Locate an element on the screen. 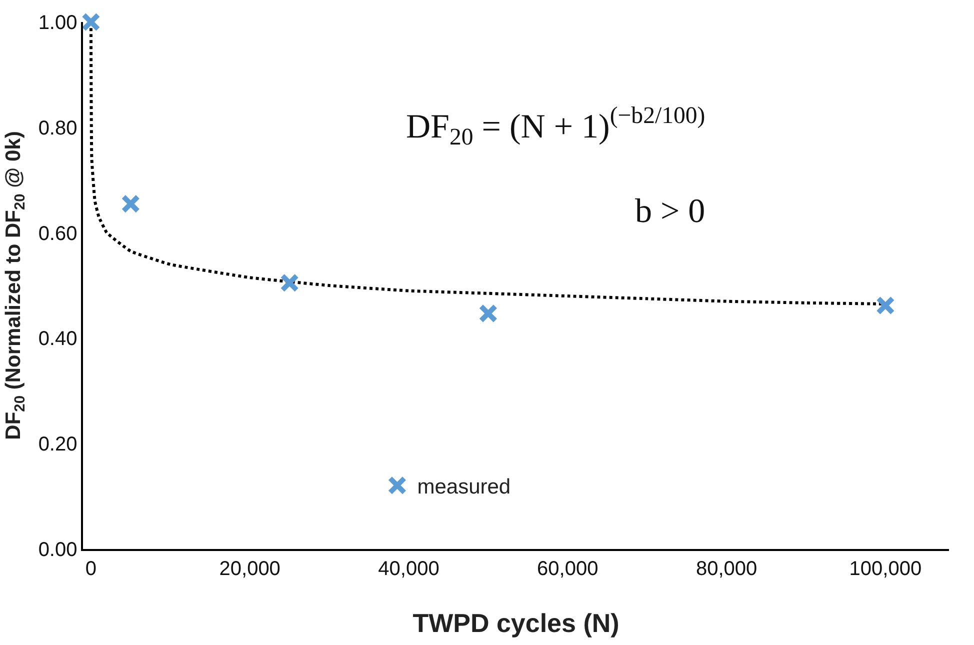 This screenshot has height=645, width=974. x-tick-label: 20,000 is located at coordinates (249, 569).